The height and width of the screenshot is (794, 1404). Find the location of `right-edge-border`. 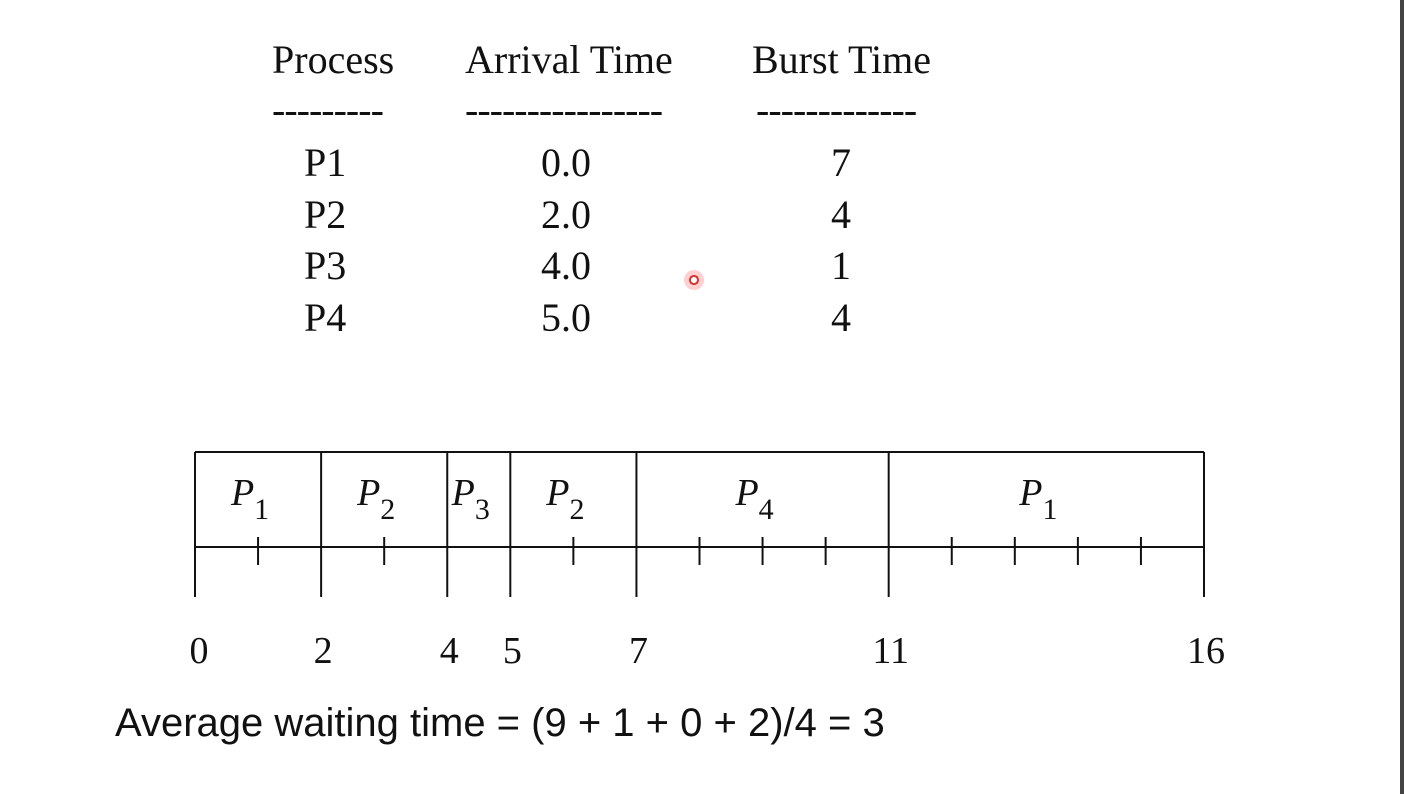

right-edge-border is located at coordinates (1402, 397).